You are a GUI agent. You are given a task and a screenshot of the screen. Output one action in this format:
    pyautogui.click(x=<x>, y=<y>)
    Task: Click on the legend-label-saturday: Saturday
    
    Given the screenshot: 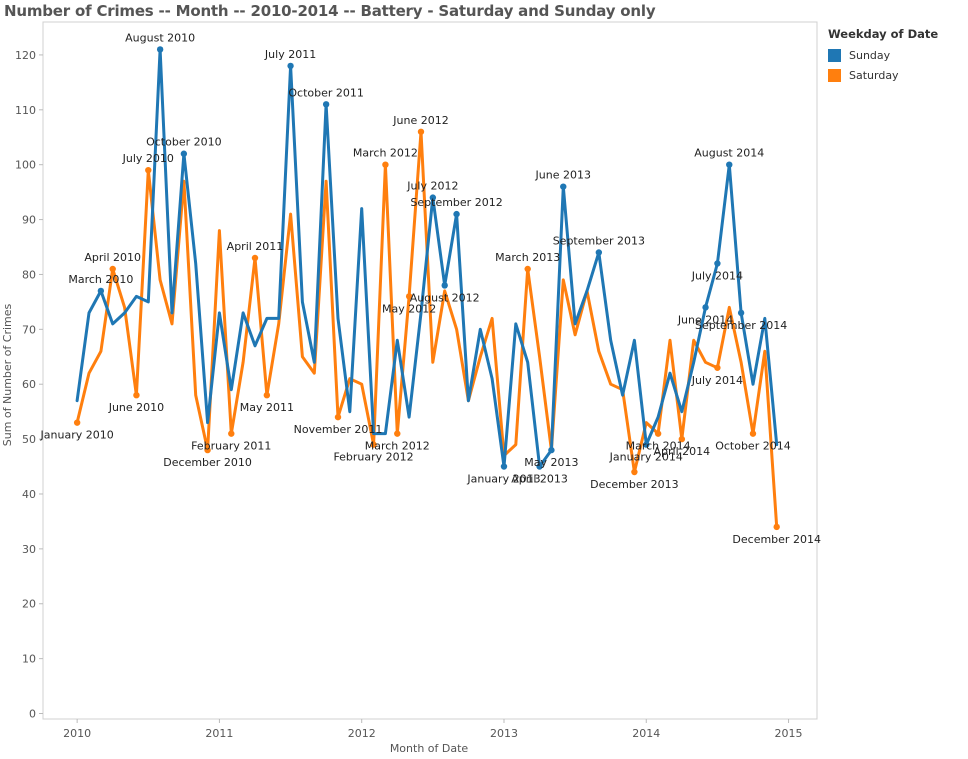 What is the action you would take?
    pyautogui.click(x=874, y=75)
    